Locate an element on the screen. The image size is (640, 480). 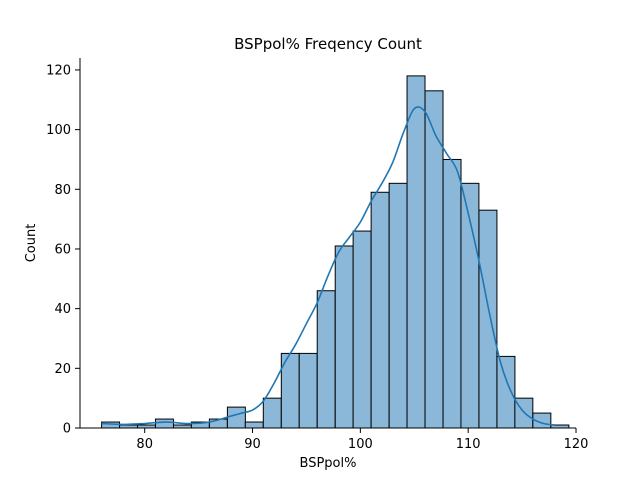
x-tick-label: 110 is located at coordinates (468, 444).